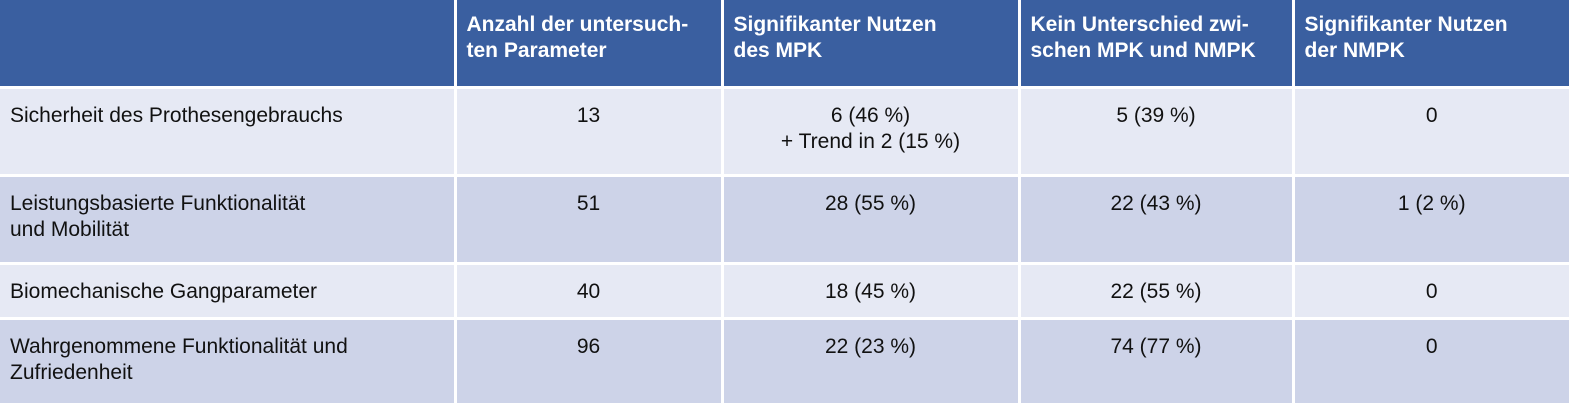 The image size is (1569, 406). I want to click on no-difference-cell: 22 (43 %), so click(1156, 219).